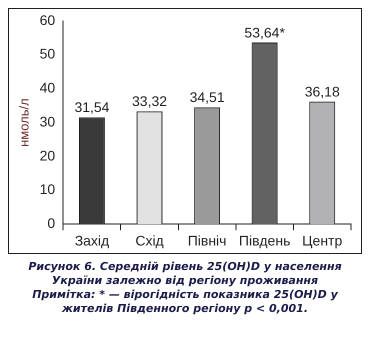  I want to click on text: Примітка: * — вірогідність показника 25(OH)D у жителів Південного регіону p < 0,001., so click(185, 302).